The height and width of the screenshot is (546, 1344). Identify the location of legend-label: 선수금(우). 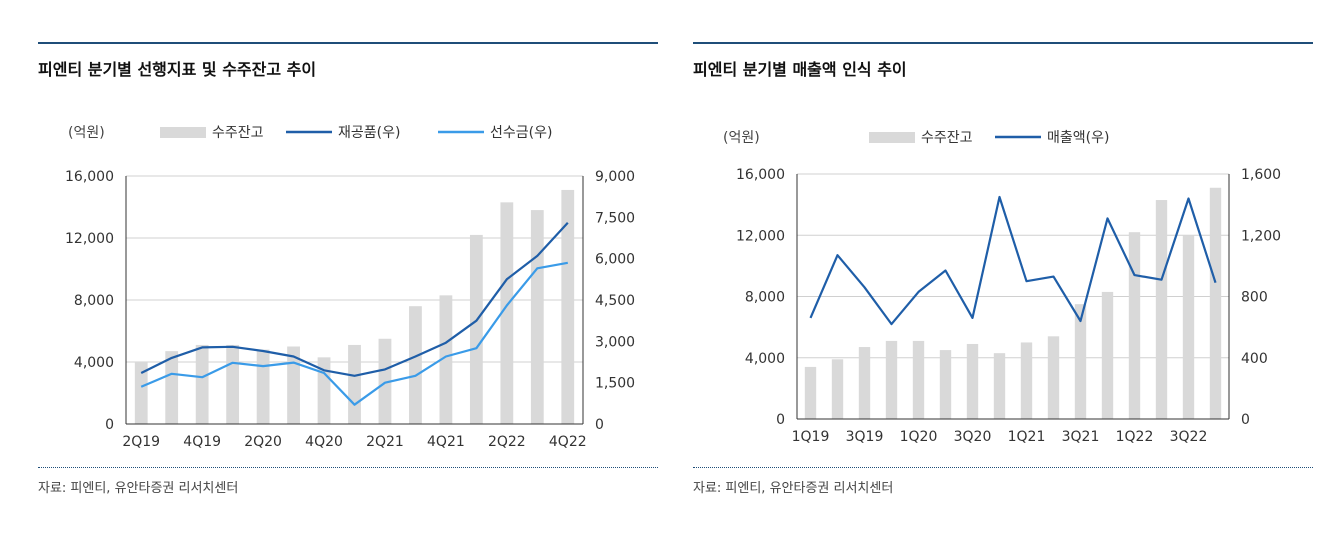
(521, 133).